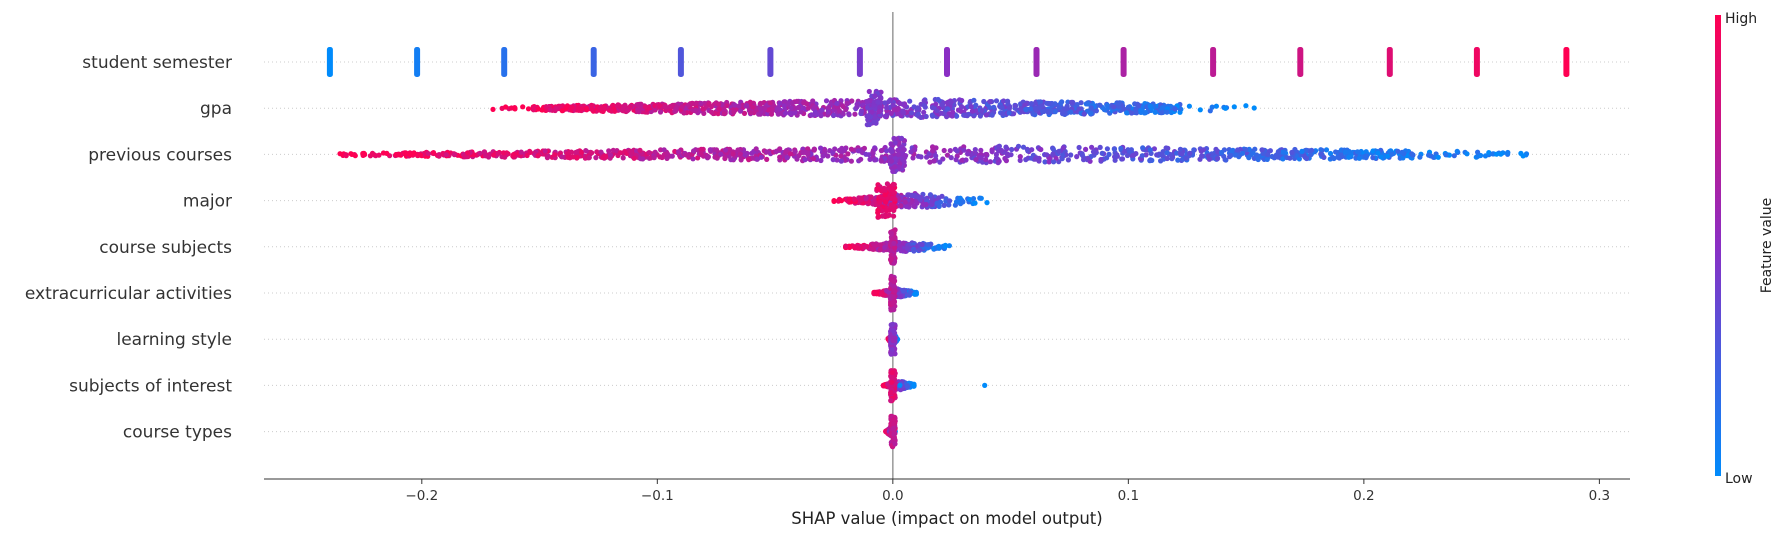 Image resolution: width=1785 pixels, height=536 pixels. I want to click on feature-label: extracurricular activities, so click(128, 294).